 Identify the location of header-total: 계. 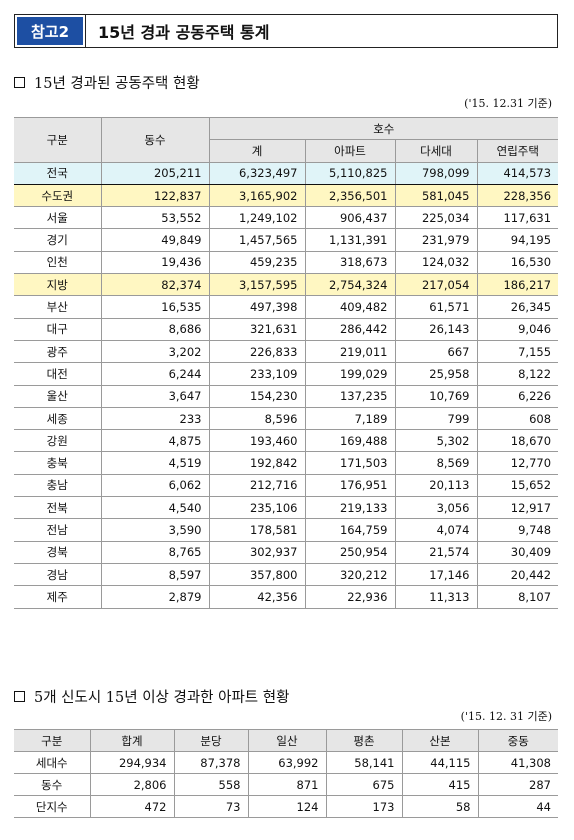
(257, 151).